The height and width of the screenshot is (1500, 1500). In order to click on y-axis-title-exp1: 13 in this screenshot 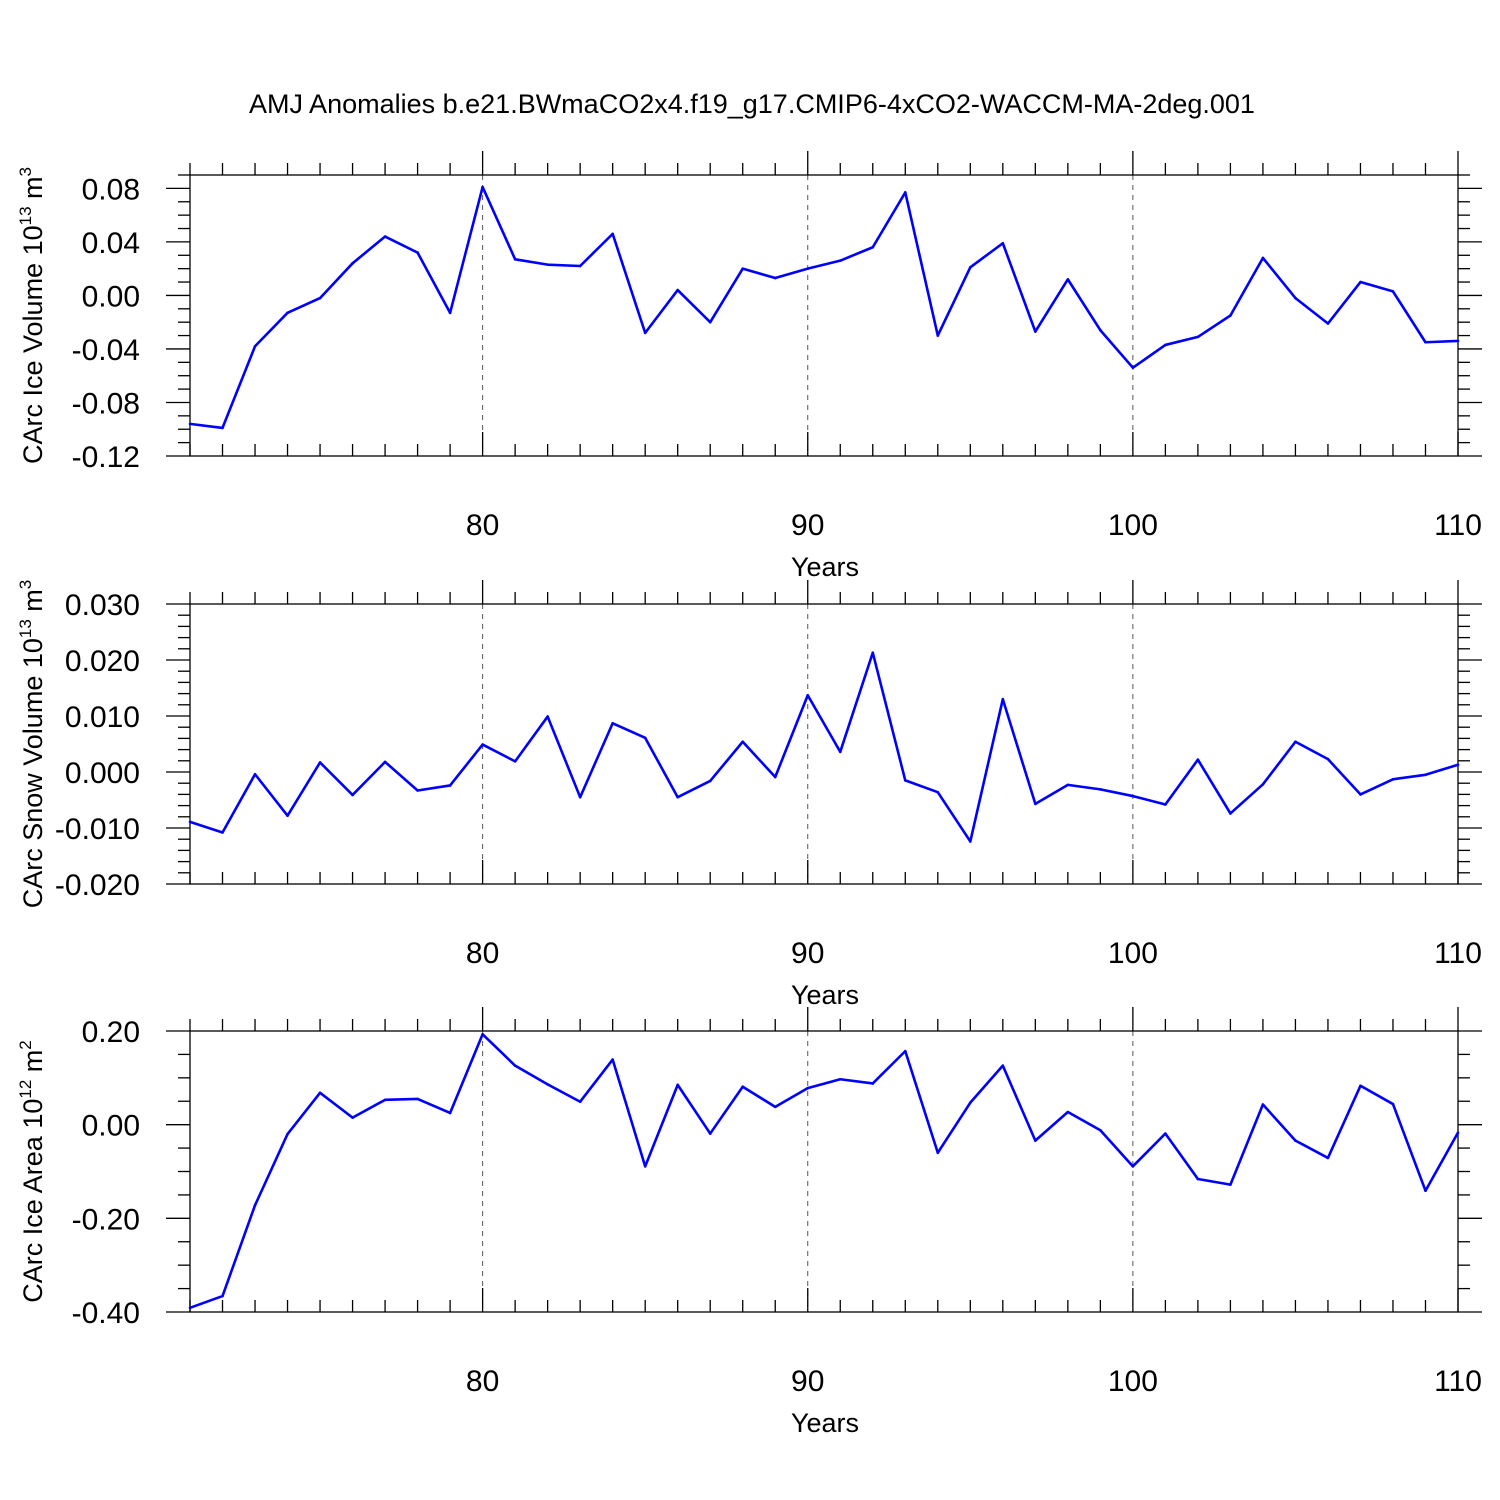, I will do `click(25, 215)`.